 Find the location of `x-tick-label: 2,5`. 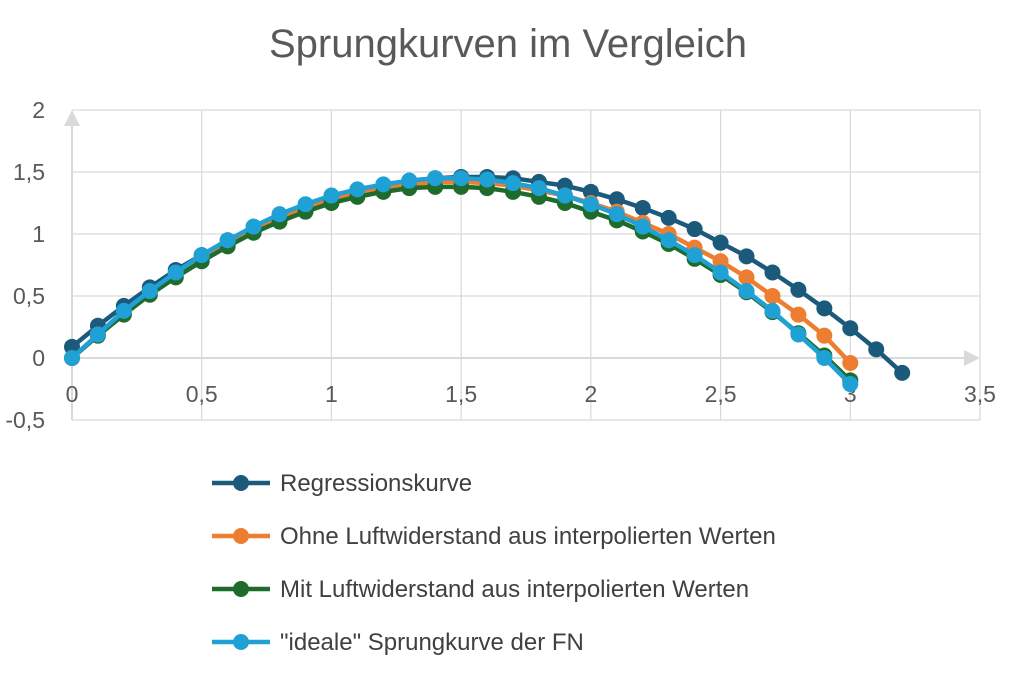

x-tick-label: 2,5 is located at coordinates (721, 394).